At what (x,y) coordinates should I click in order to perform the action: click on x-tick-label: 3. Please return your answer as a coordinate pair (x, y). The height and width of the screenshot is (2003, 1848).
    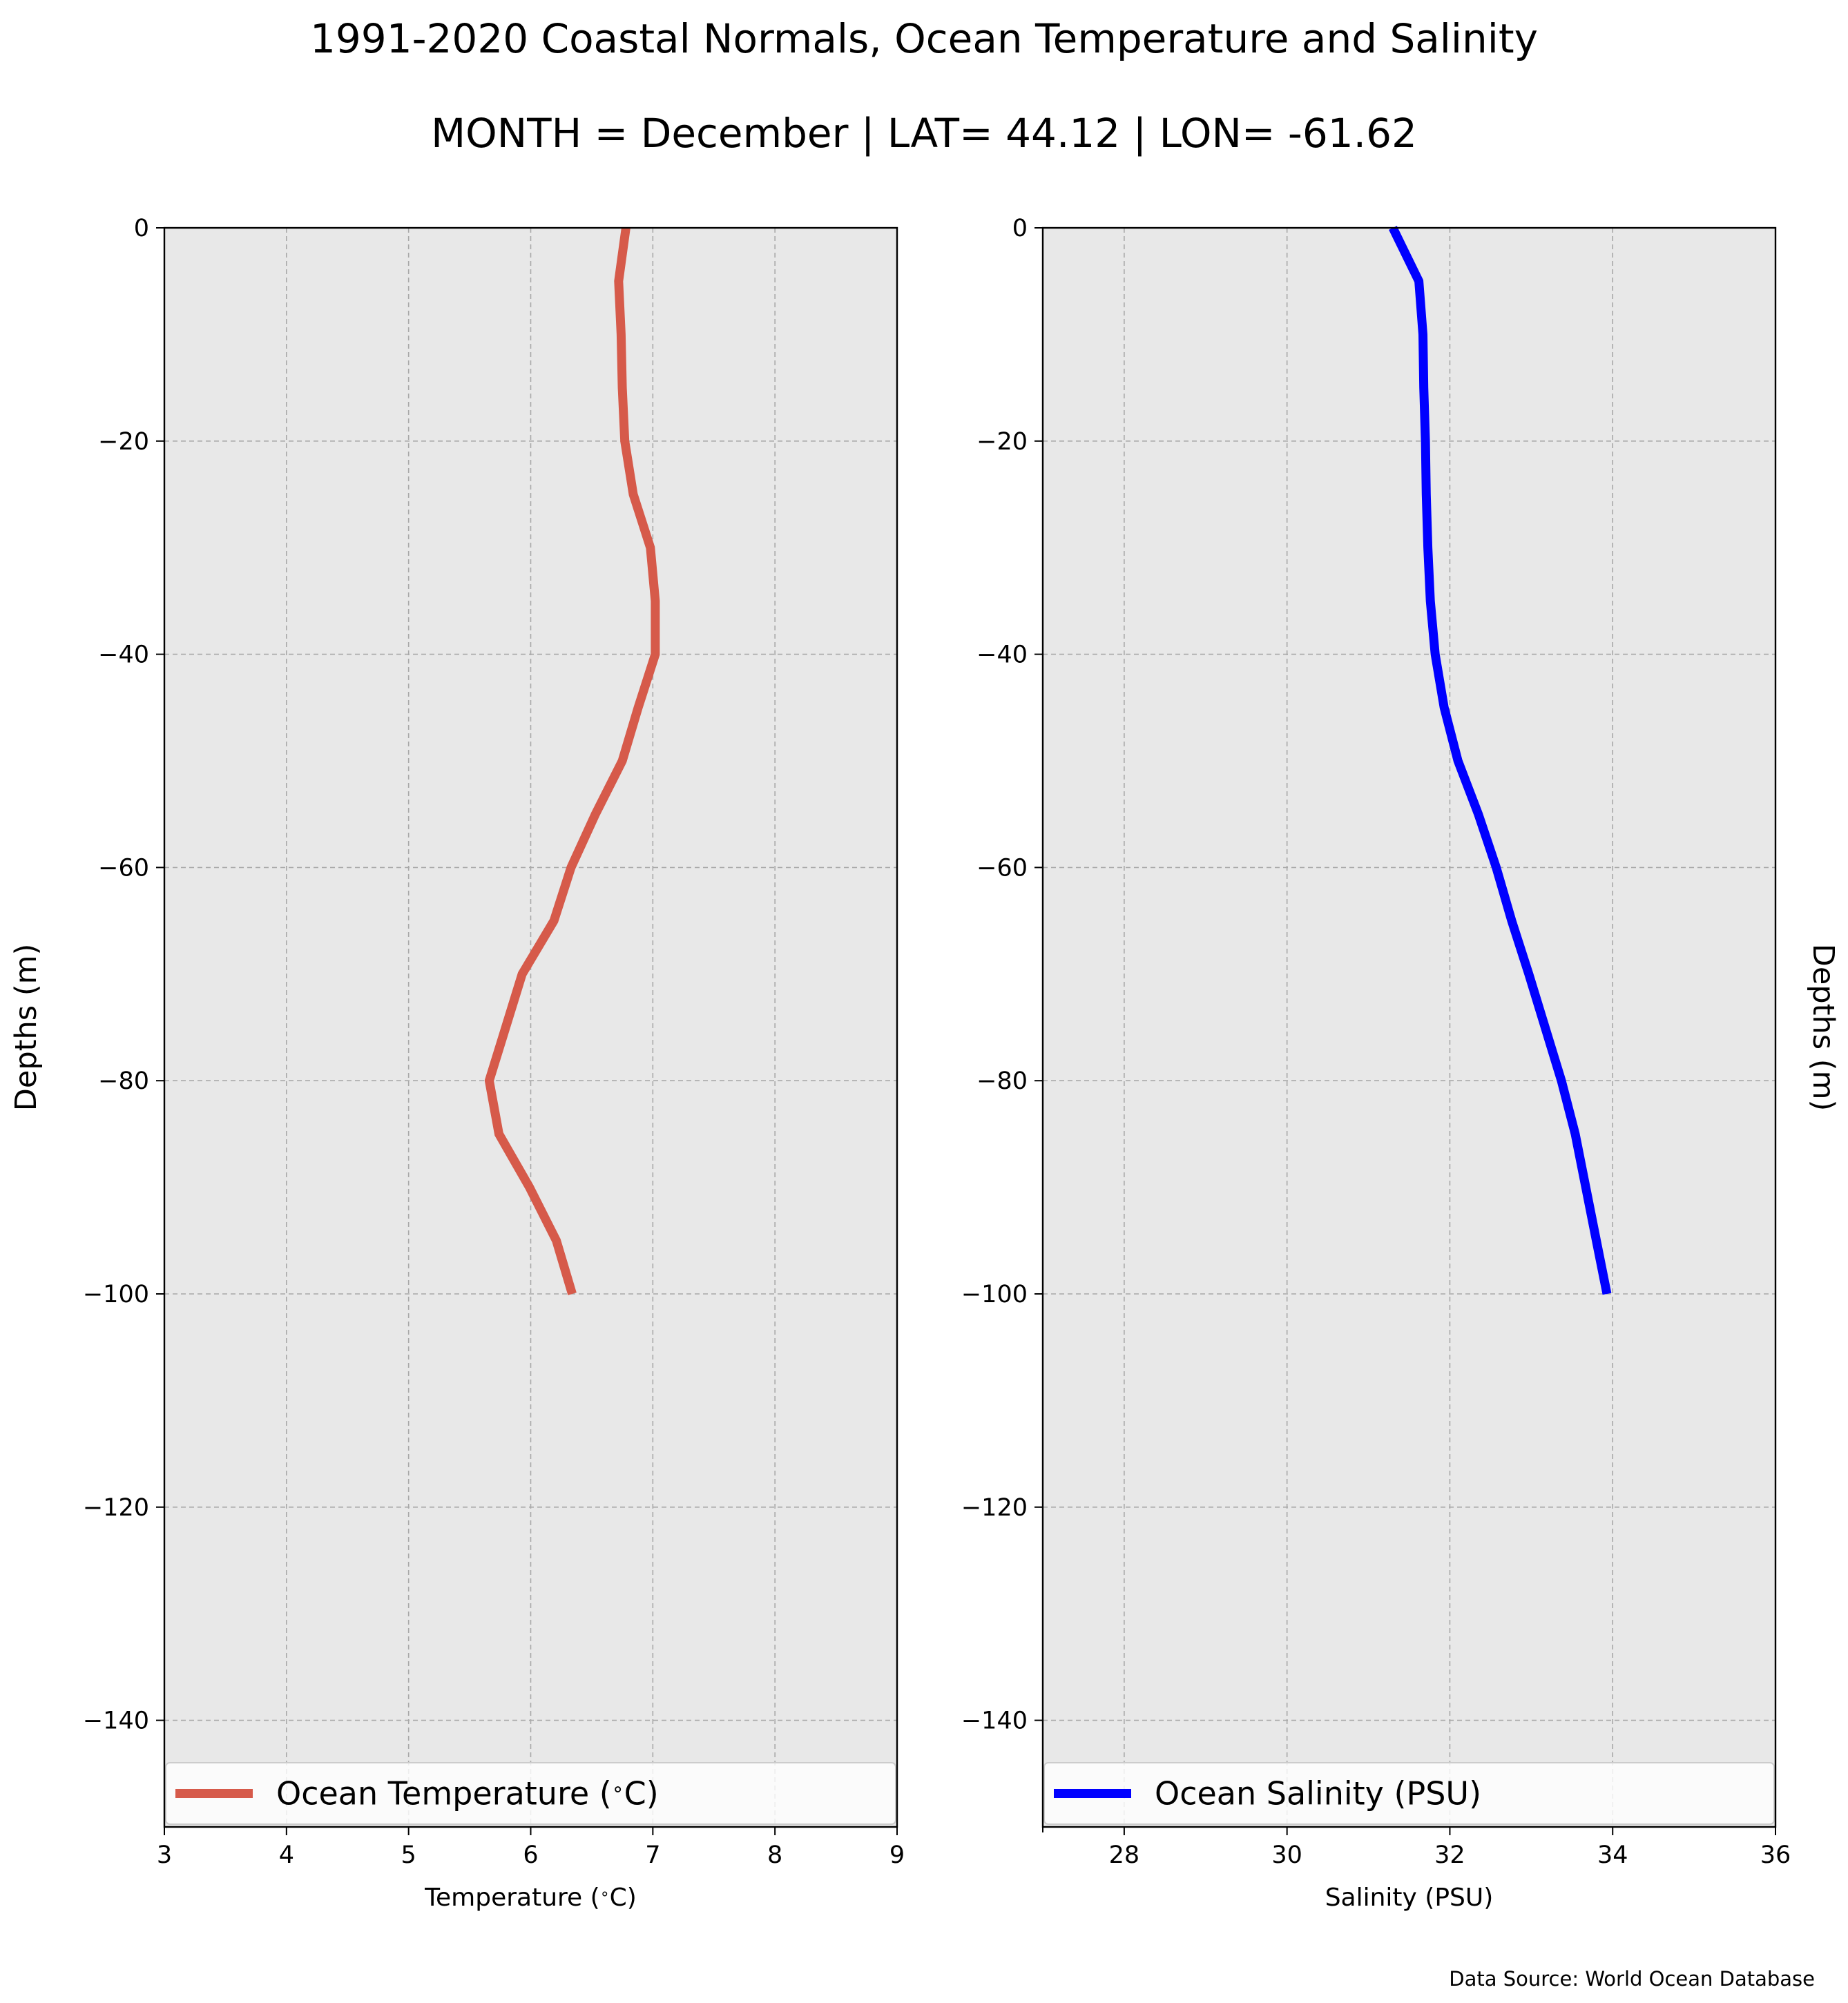
    Looking at the image, I should click on (164, 1855).